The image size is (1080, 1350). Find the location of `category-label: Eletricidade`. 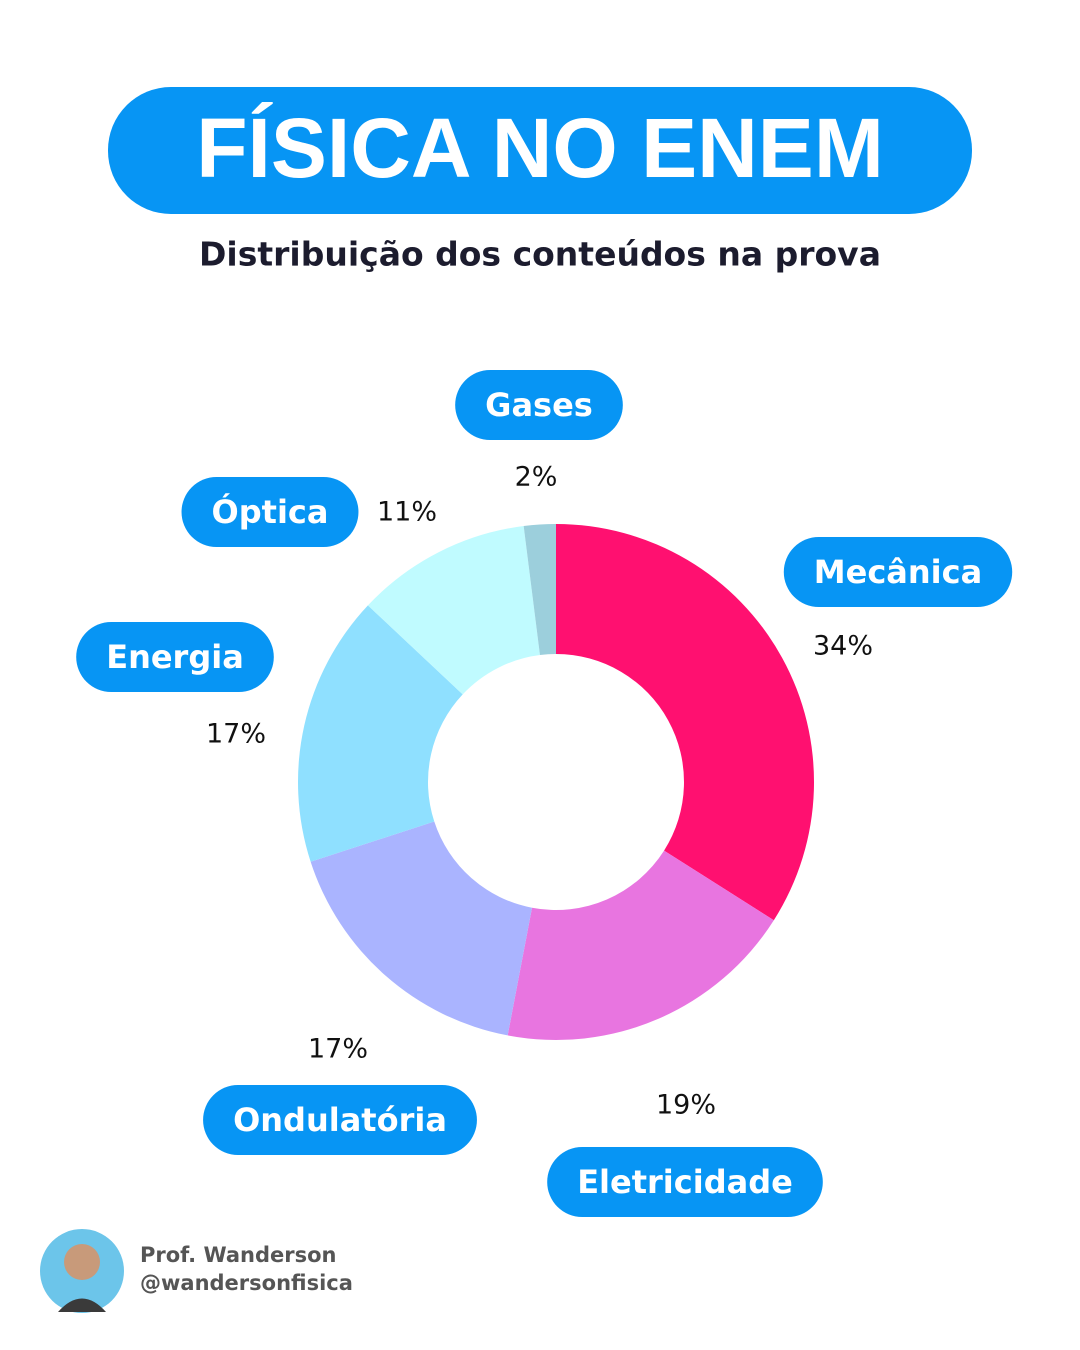

category-label: Eletricidade is located at coordinates (685, 1182).